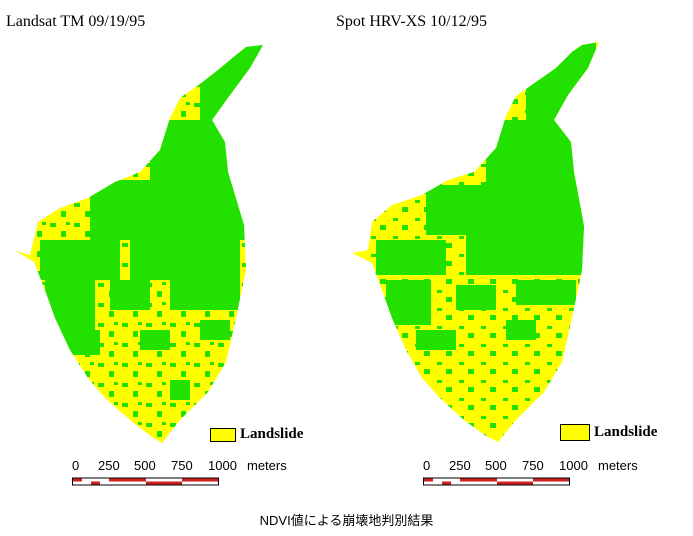  Describe the element at coordinates (179, 475) in the screenshot. I see `scale-bar-landsat: 0 250 500 750 1000 meters` at that location.